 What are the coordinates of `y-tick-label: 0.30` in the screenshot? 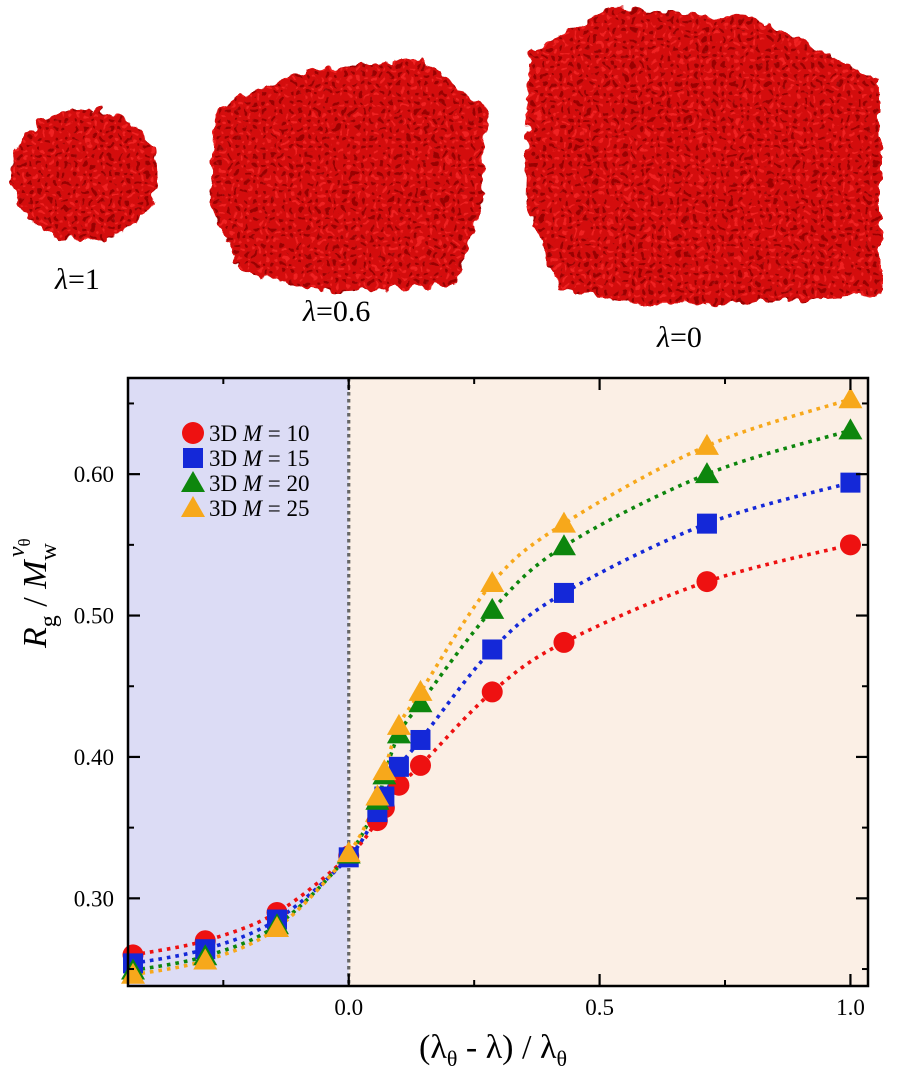 It's located at (94, 898).